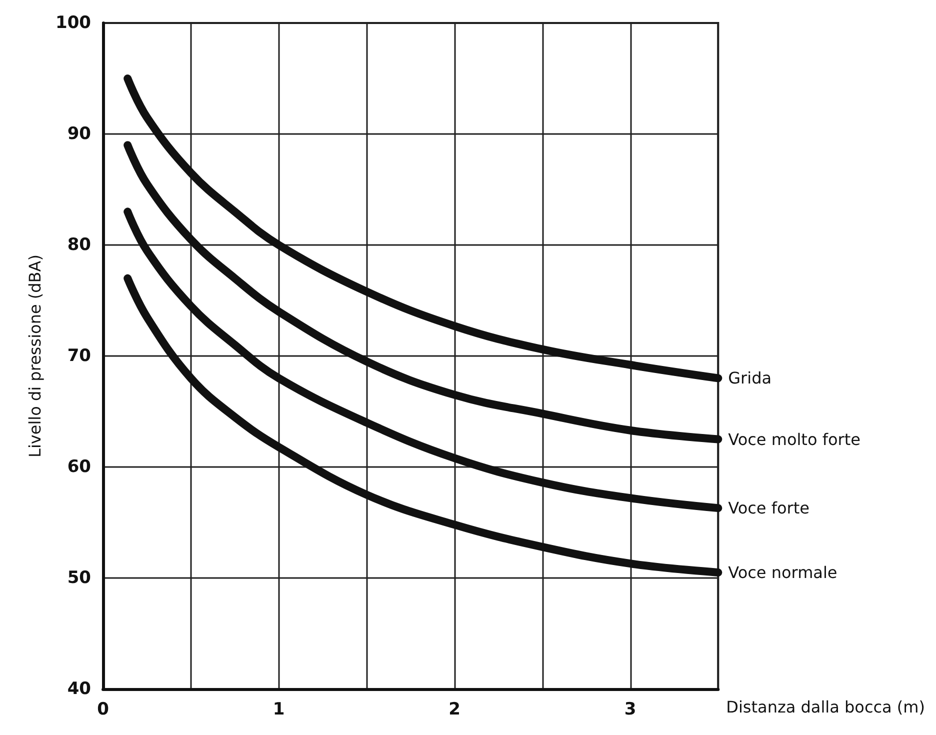 The width and height of the screenshot is (936, 735). Describe the element at coordinates (826, 707) in the screenshot. I see `x-axis-title: Distanza dalla bocca (m)` at that location.